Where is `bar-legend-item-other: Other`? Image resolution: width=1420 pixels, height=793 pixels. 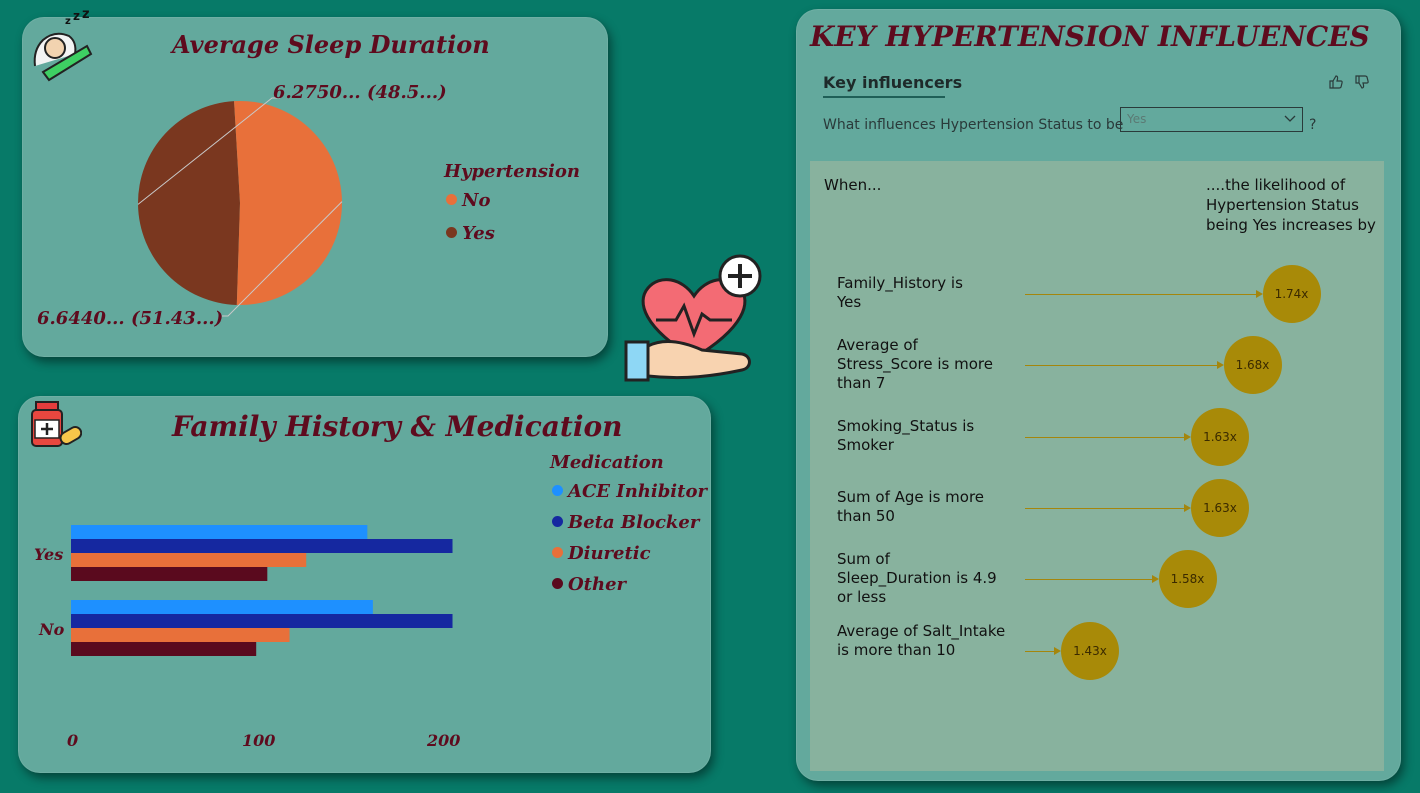
bar-legend-item-other: Other is located at coordinates (589, 584).